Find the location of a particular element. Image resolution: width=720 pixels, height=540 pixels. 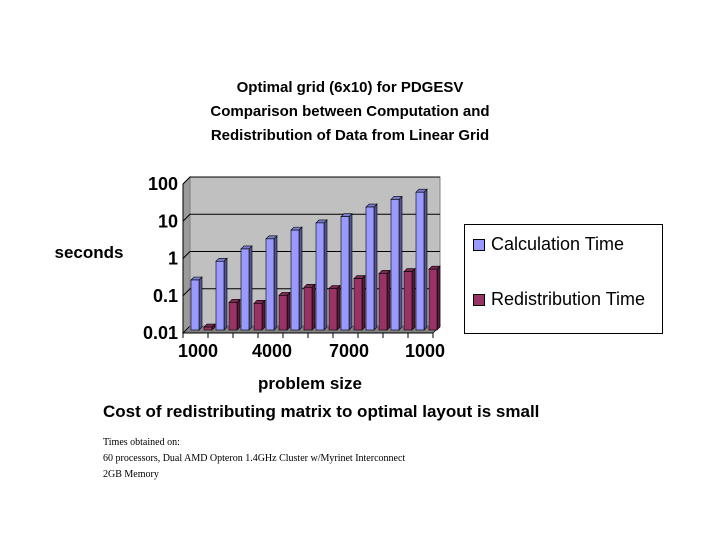

y-tick-label: 0.1 is located at coordinates (165, 296).